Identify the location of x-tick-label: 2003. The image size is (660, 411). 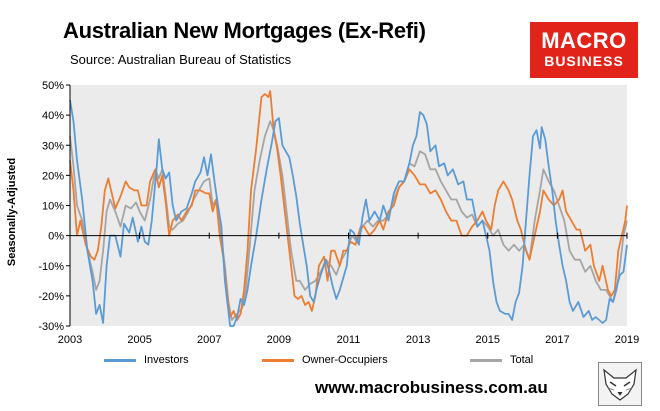
(70, 340).